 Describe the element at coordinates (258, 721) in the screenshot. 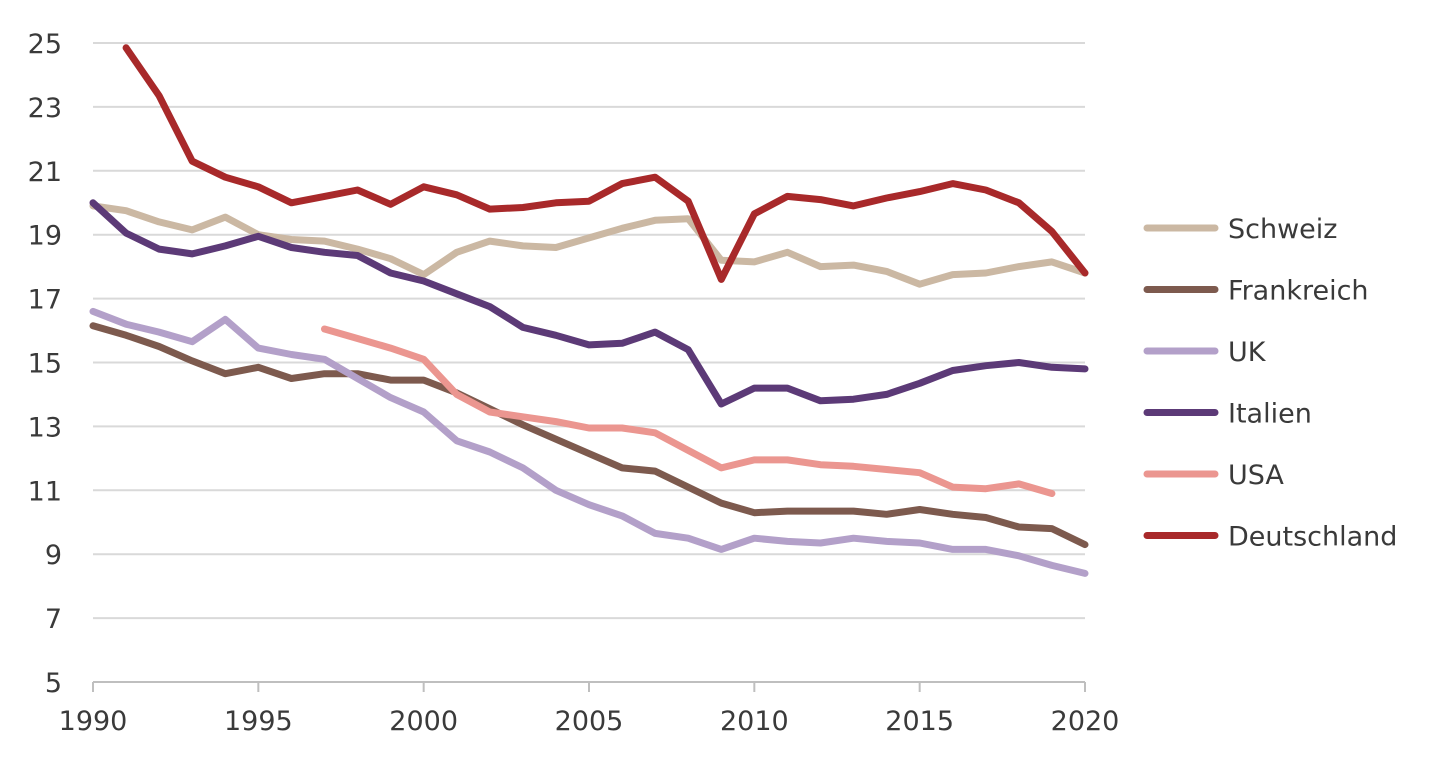

I see `x-tick-label: 1995` at that location.